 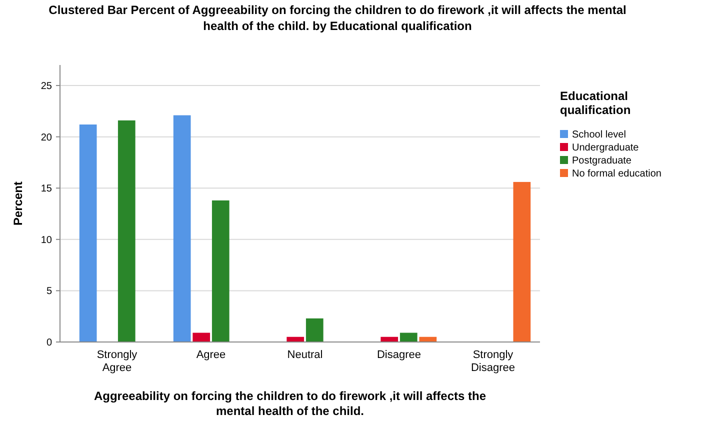 I want to click on y-axis-title: Percent, so click(x=18, y=203).